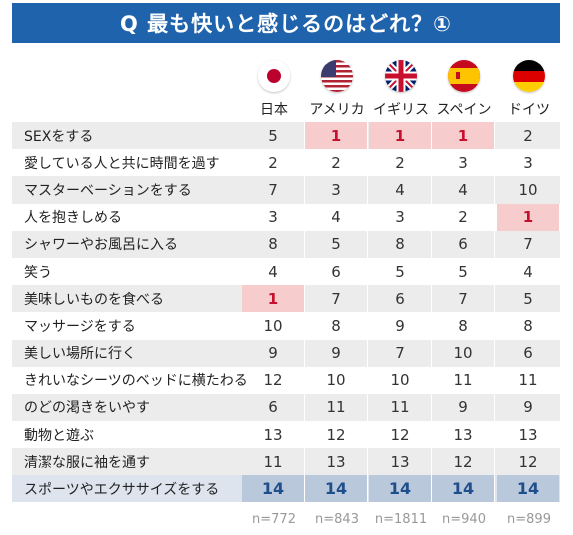 This screenshot has height=535, width=573. What do you see at coordinates (136, 381) in the screenshot?
I see `row-label: きれいなシーツのベッドに横たわる` at bounding box center [136, 381].